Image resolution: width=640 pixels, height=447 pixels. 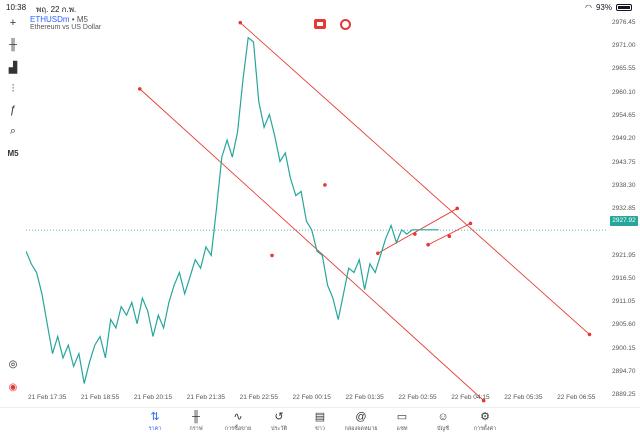 What do you see at coordinates (311, 397) in the screenshot?
I see `time-tick-label: 22 Feb 00:15` at bounding box center [311, 397].